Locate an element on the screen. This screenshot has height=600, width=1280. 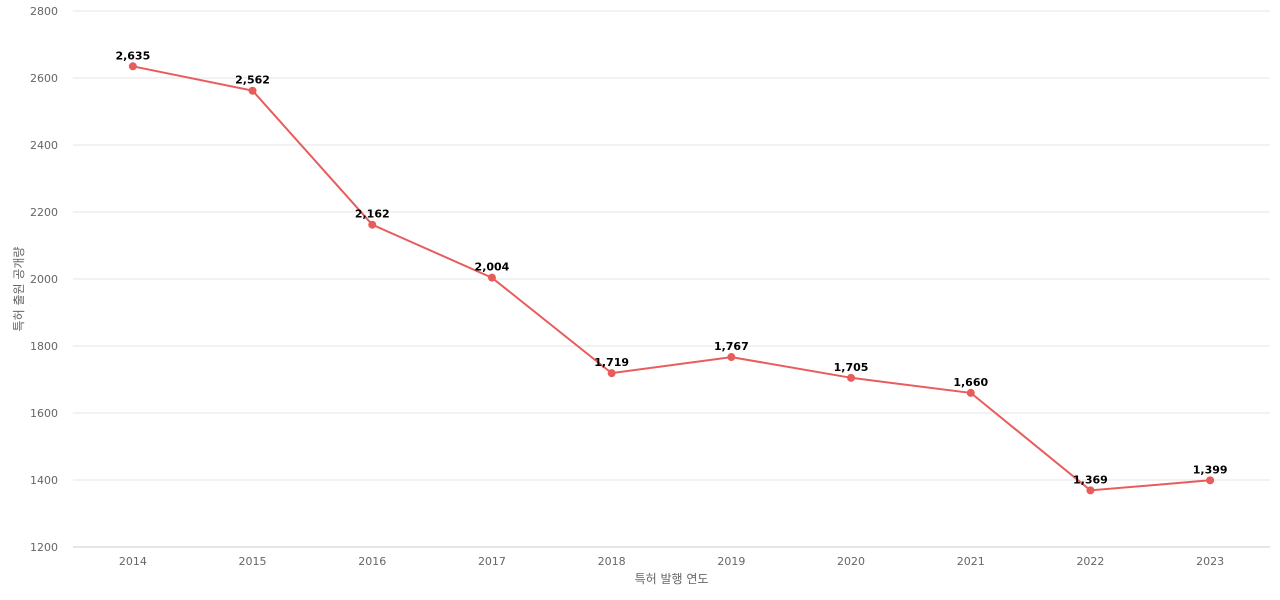
y-tick-label: 2000 is located at coordinates (44, 279).